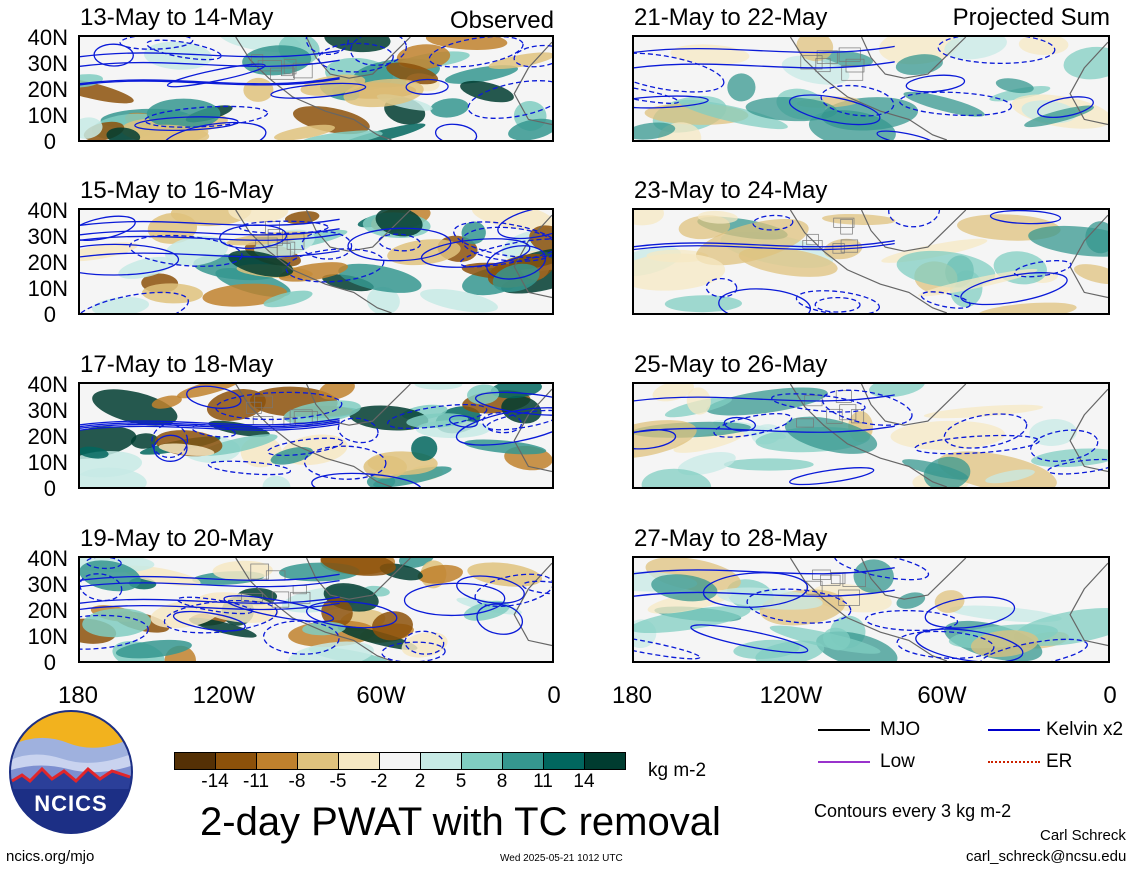 This screenshot has width=1135, height=871. Describe the element at coordinates (50, 856) in the screenshot. I see `footer-url: ncics.org/mjo` at that location.